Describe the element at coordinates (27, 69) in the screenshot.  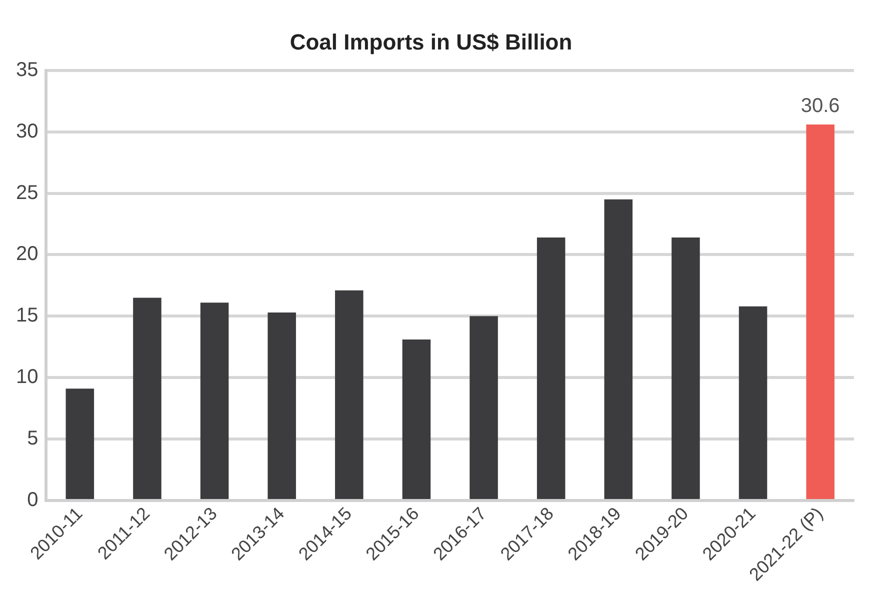
I see `y-tick-label: 35` at that location.